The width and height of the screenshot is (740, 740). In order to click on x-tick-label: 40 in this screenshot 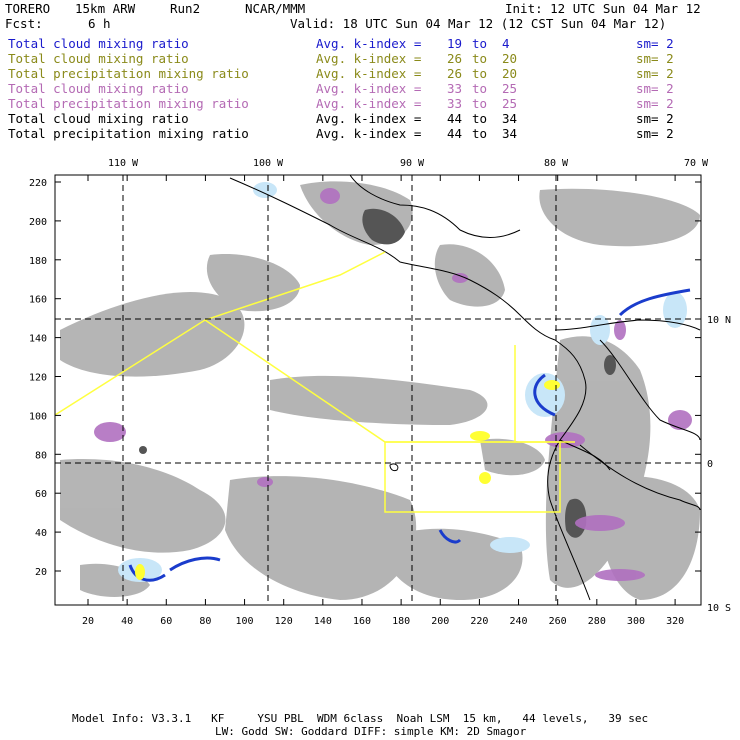, I will do `click(127, 621)`.